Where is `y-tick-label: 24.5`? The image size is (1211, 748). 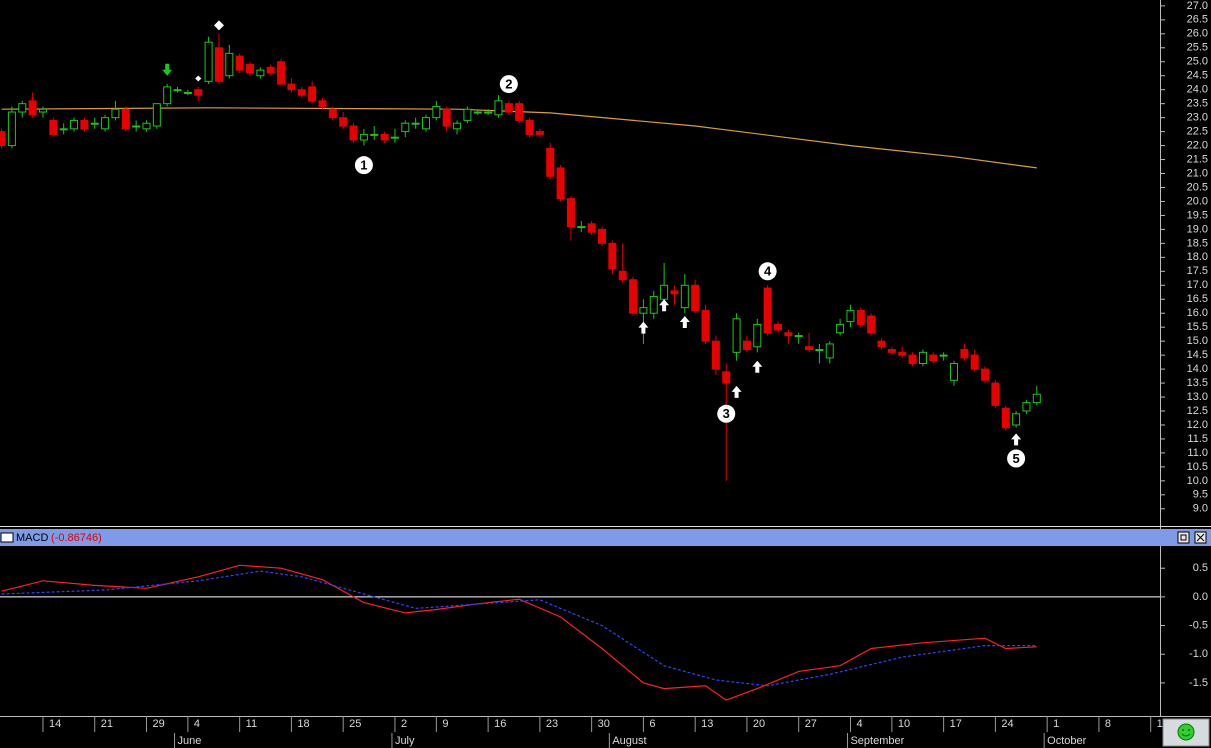
y-tick-label: 24.5 is located at coordinates (1197, 76).